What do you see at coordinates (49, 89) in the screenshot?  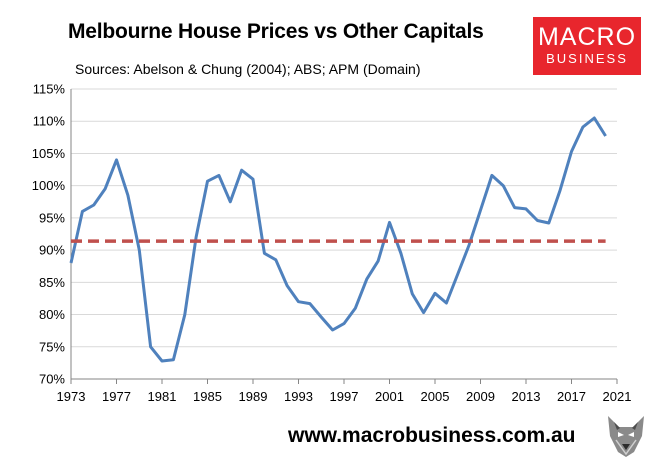 I see `y-tick-label: 115%` at bounding box center [49, 89].